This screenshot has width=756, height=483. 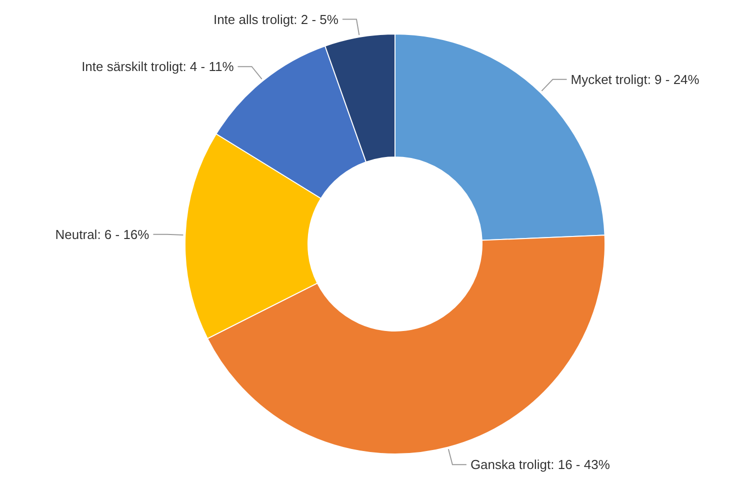 I want to click on slice-label: Inte särskilt troligt: 4 - 11%, so click(x=158, y=66).